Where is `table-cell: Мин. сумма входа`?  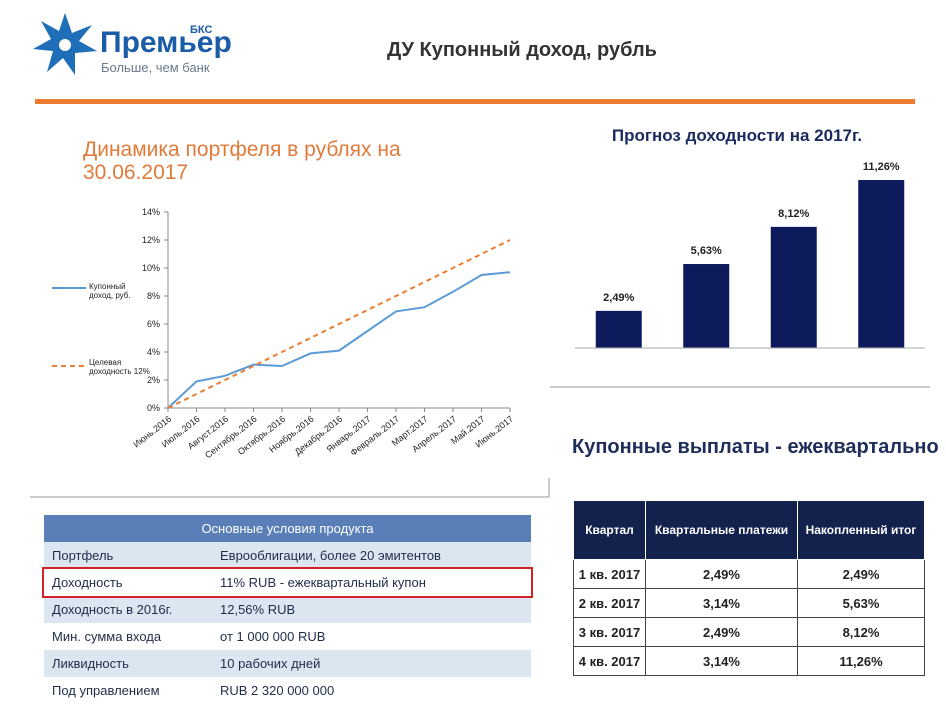
table-cell: Мин. сумма входа is located at coordinates (107, 636).